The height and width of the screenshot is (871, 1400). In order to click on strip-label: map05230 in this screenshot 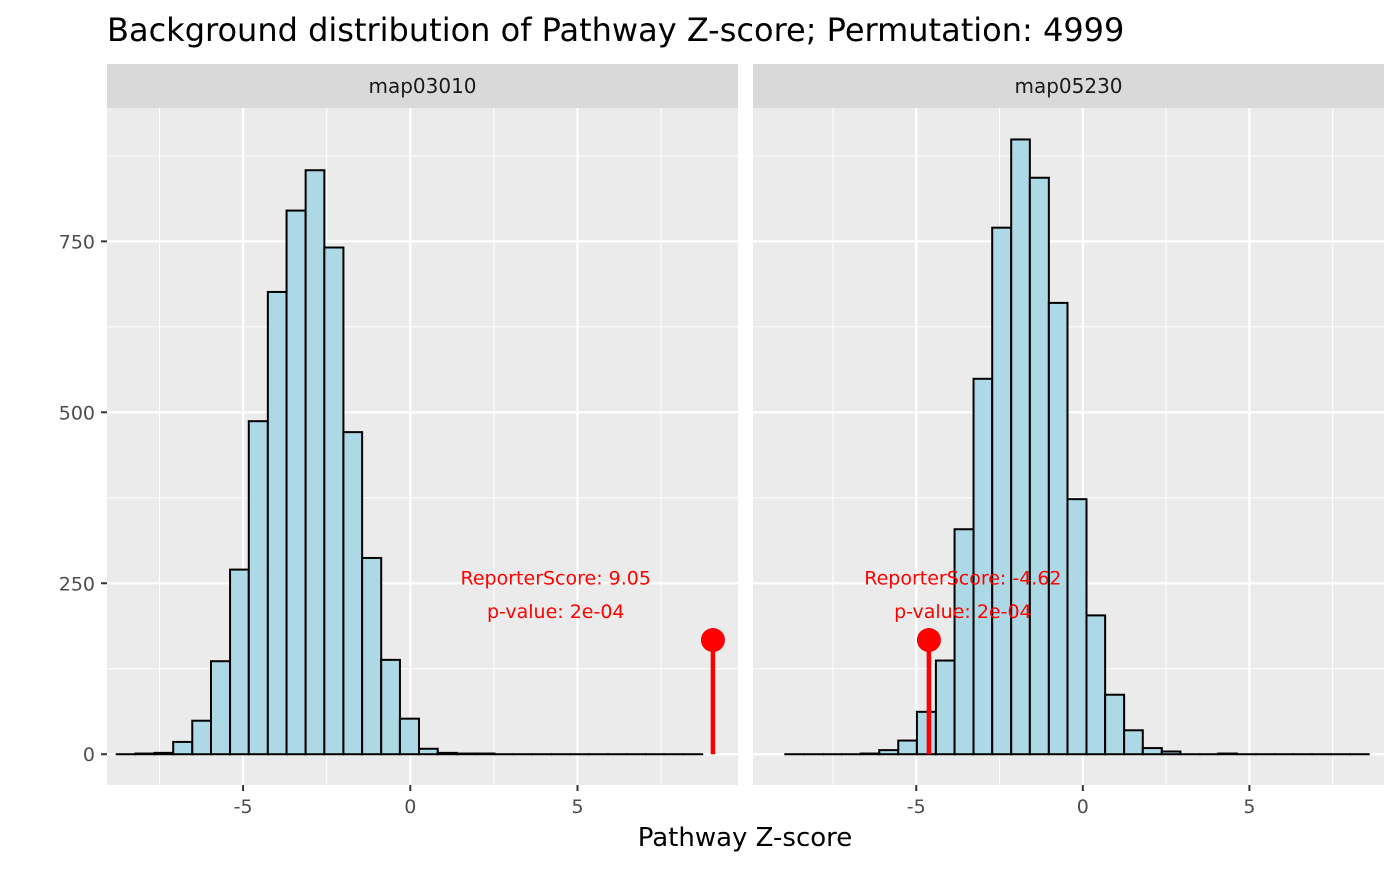, I will do `click(1068, 86)`.